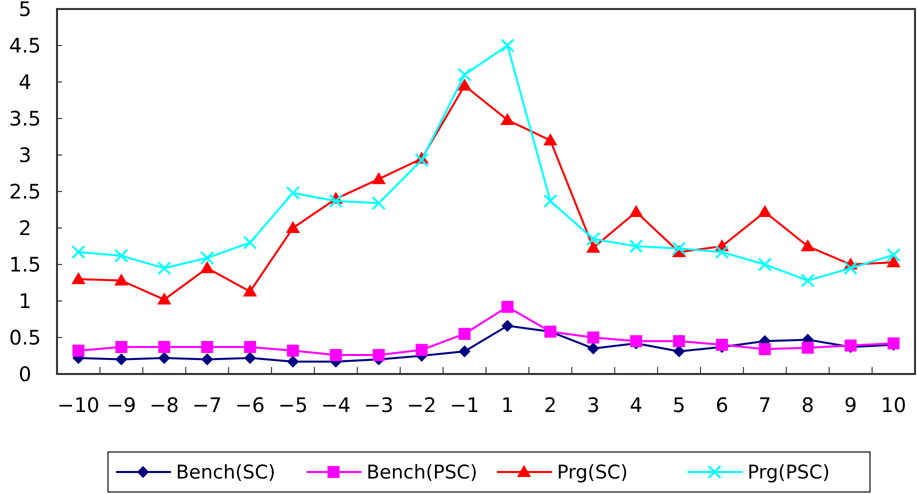 This screenshot has width=917, height=494. What do you see at coordinates (807, 405) in the screenshot?
I see `x-tick-label: 8` at bounding box center [807, 405].